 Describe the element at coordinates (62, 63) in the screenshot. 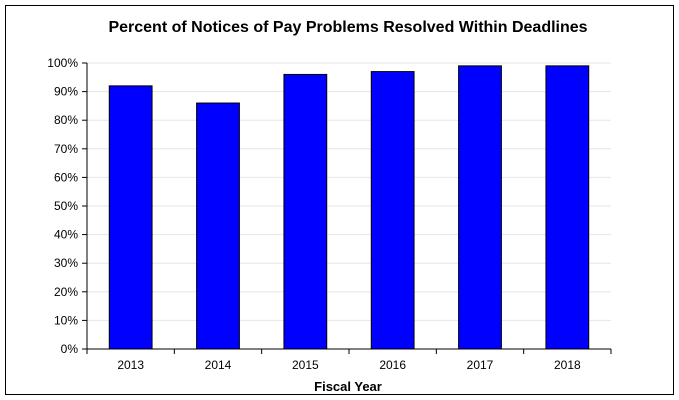

I see `y-tick-label: 100%` at that location.